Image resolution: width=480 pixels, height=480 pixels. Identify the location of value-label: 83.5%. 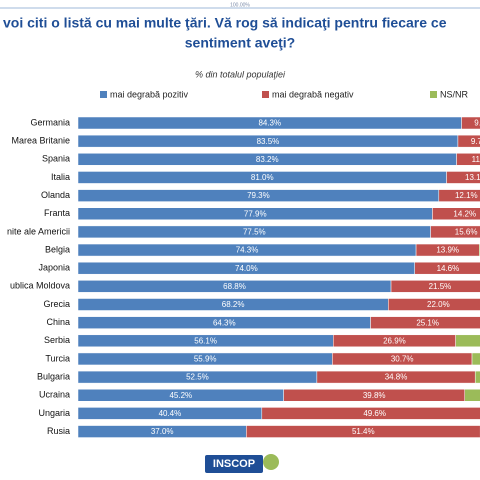
(268, 141).